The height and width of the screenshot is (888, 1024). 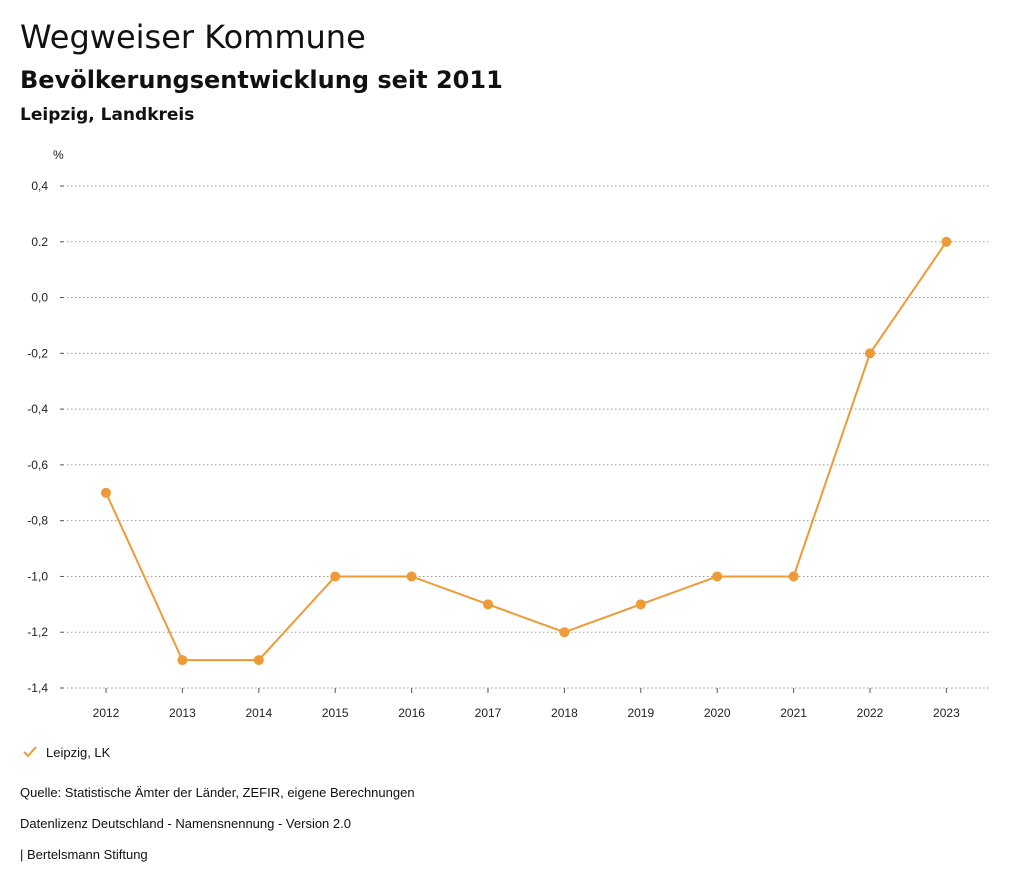 What do you see at coordinates (107, 115) in the screenshot?
I see `region-label: Leipzig, Landkreis` at bounding box center [107, 115].